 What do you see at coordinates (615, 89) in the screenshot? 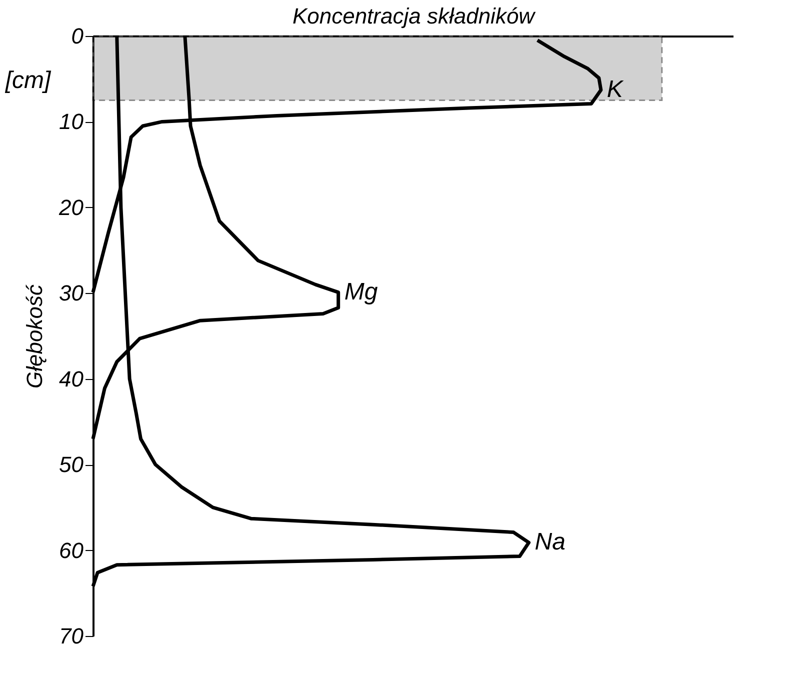
I see `series-label: K` at bounding box center [615, 89].